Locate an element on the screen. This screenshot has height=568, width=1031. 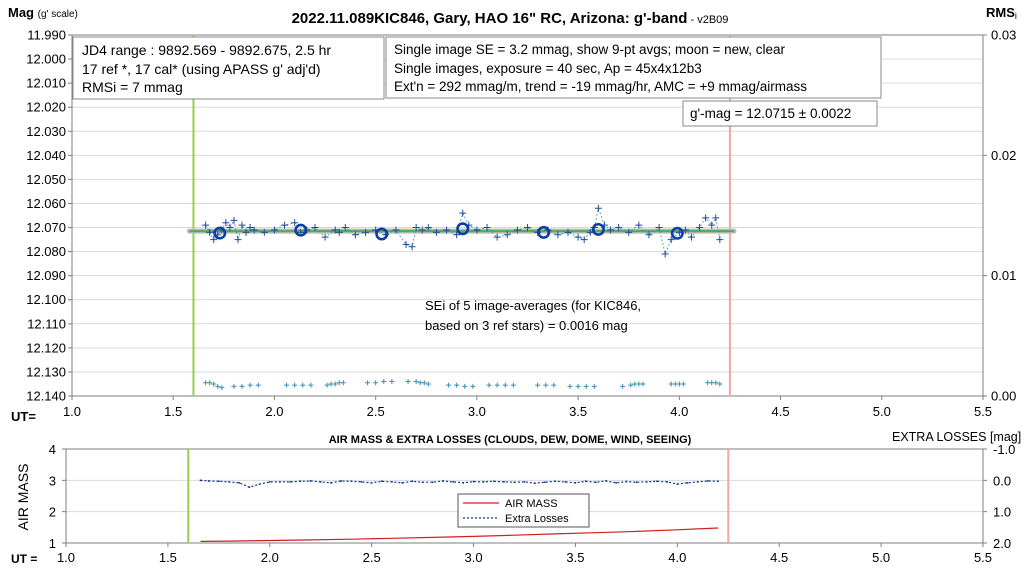
bottom-x-tick-label: 5.5 is located at coordinates (983, 557).